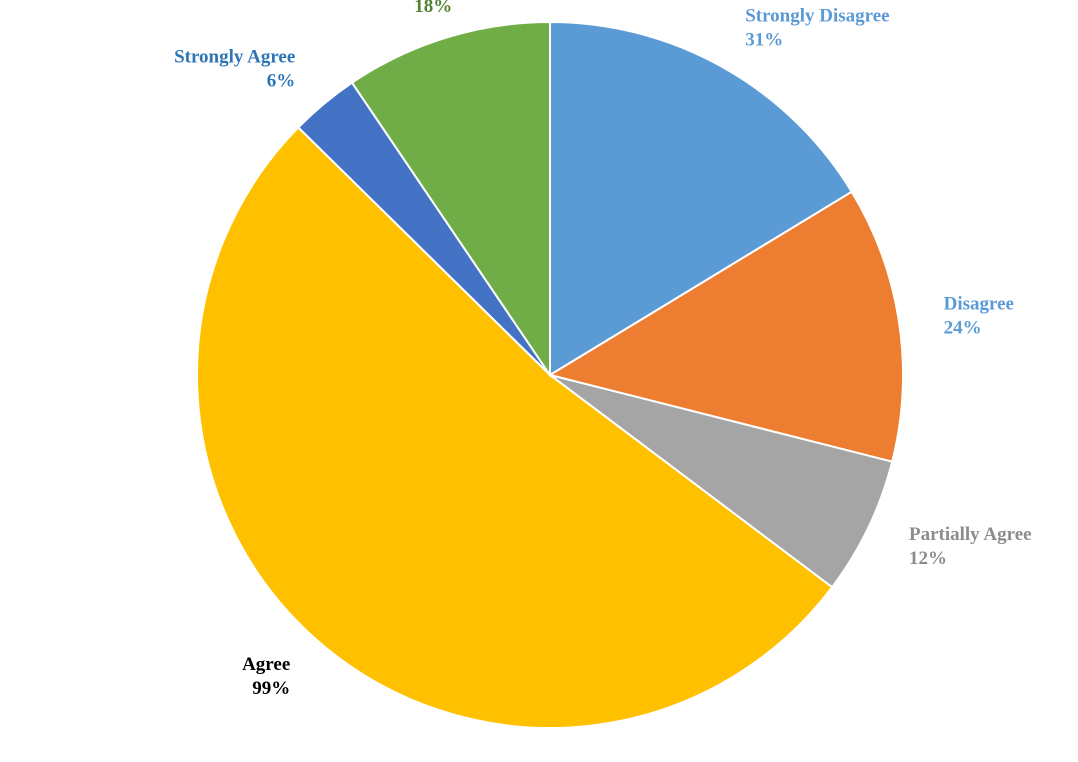  Describe the element at coordinates (234, 57) in the screenshot. I see `slice-label: Strongly Agree` at that location.